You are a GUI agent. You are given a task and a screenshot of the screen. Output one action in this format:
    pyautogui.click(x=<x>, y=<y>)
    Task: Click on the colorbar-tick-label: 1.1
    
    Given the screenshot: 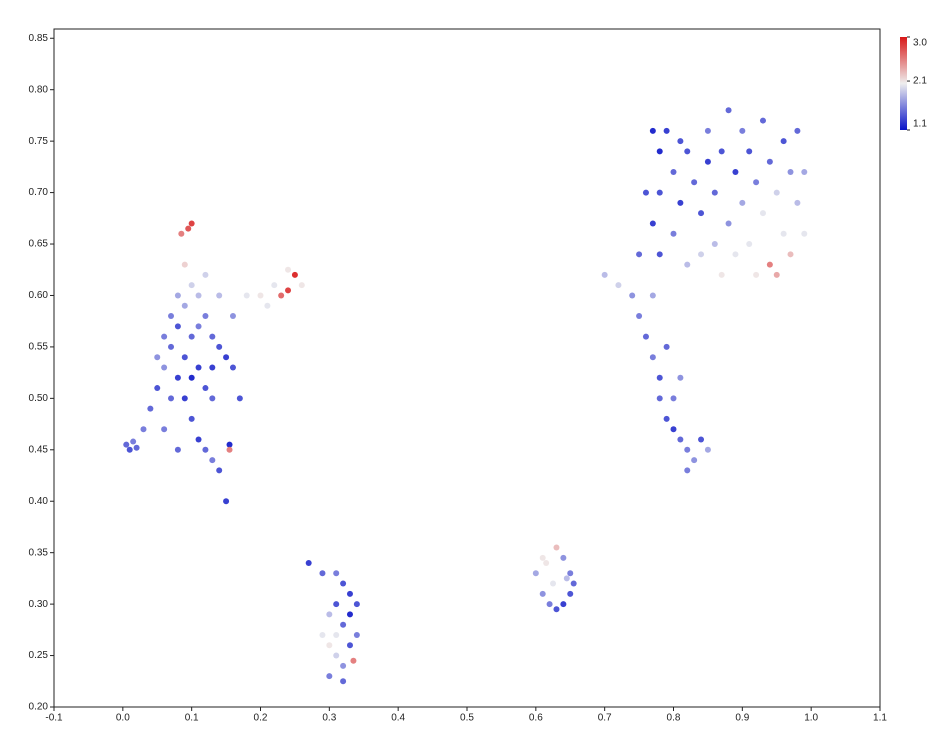 What is the action you would take?
    pyautogui.click(x=920, y=124)
    